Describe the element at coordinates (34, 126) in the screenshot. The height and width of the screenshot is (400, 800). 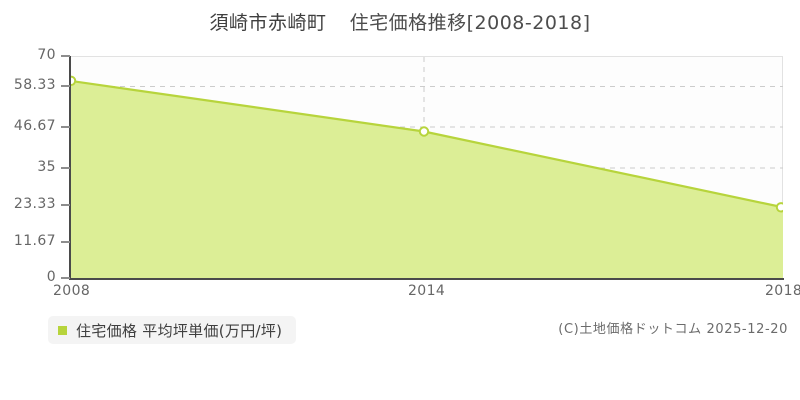
I see `y-axis-label-46-67: 46.67` at that location.